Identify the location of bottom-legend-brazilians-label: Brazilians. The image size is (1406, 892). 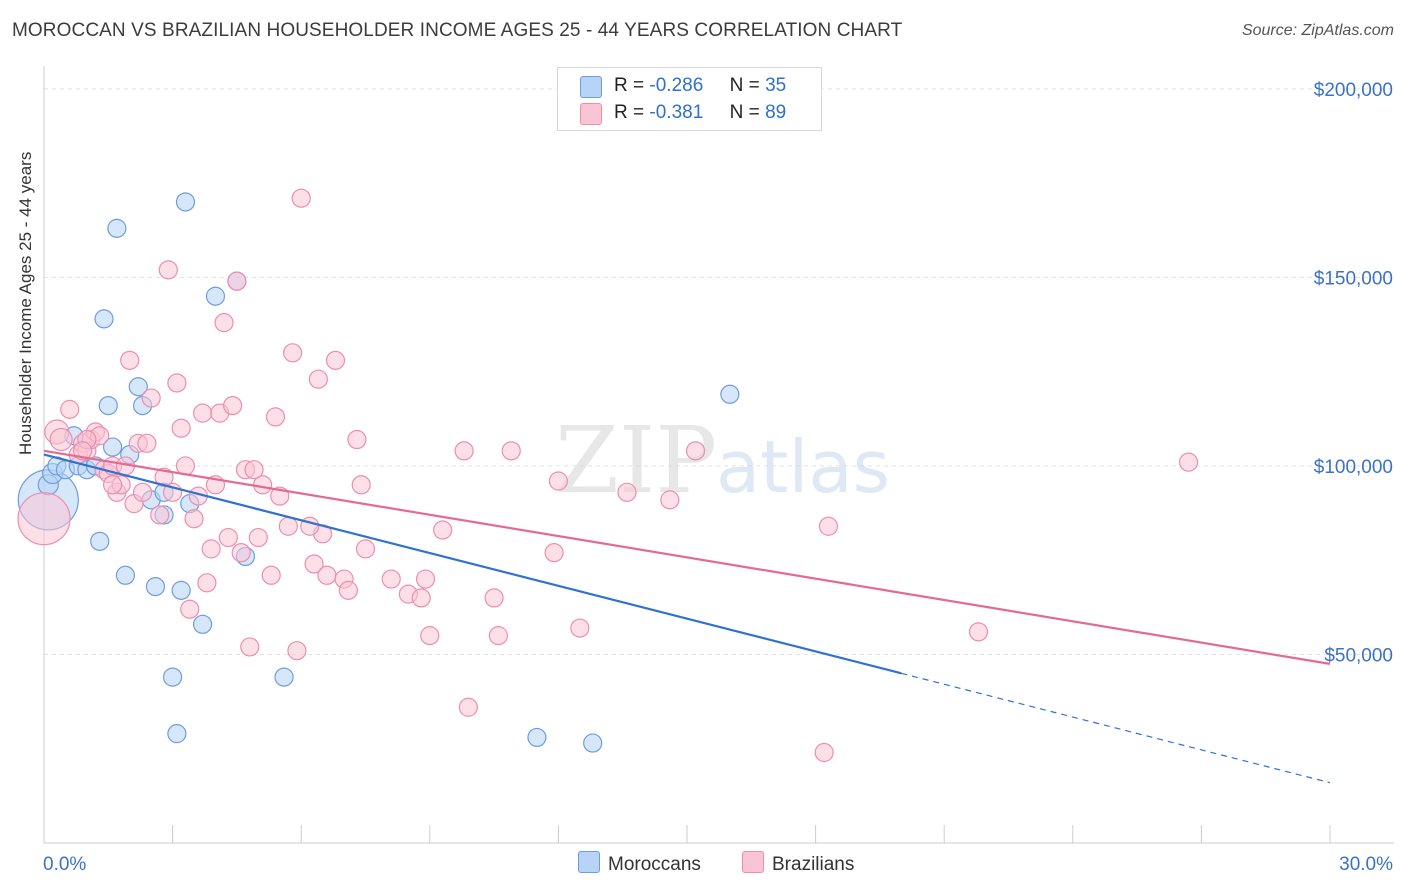
(813, 864).